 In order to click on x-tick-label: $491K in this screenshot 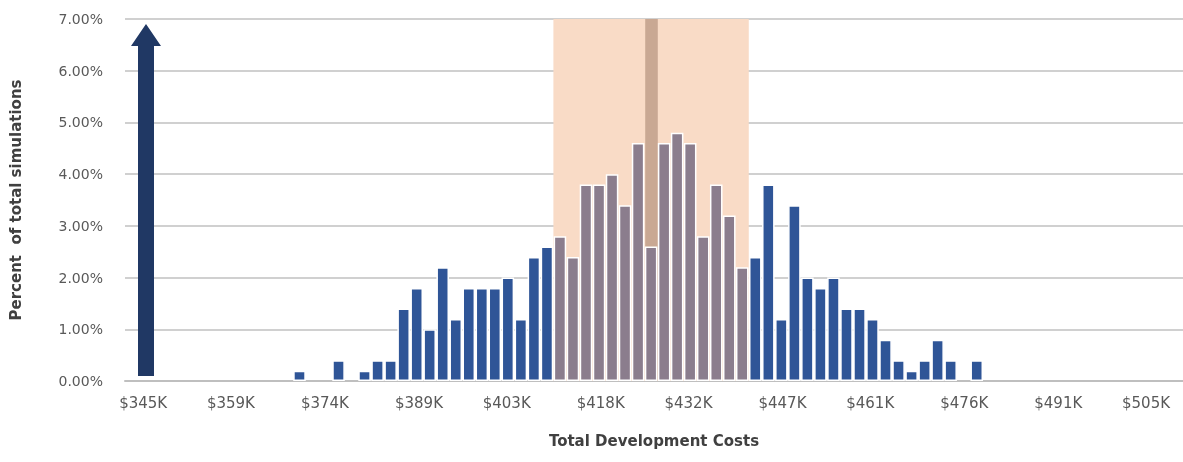, I will do `click(1059, 402)`.